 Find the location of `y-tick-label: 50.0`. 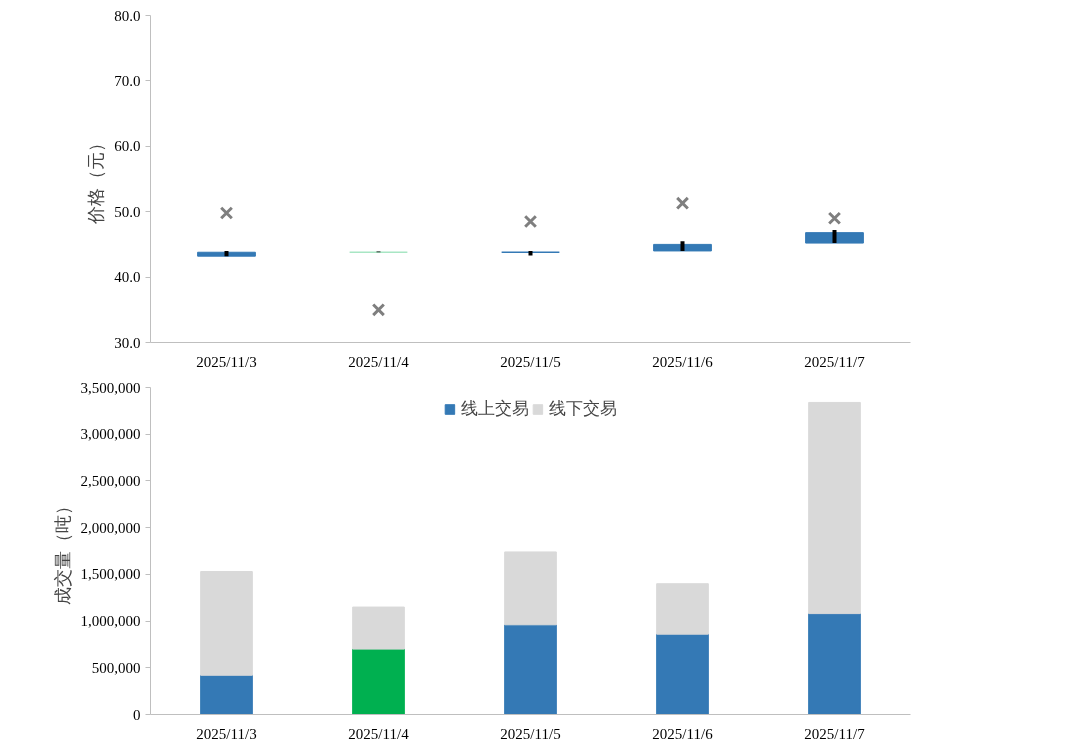

y-tick-label: 50.0 is located at coordinates (127, 211).